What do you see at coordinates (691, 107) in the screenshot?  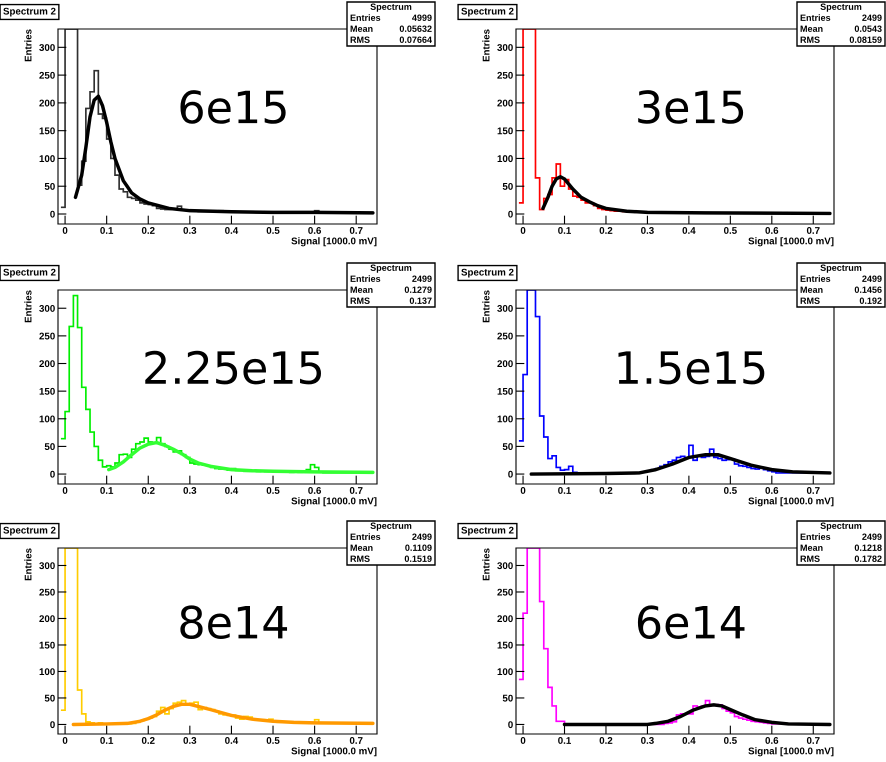 I see `text: 3e15` at bounding box center [691, 107].